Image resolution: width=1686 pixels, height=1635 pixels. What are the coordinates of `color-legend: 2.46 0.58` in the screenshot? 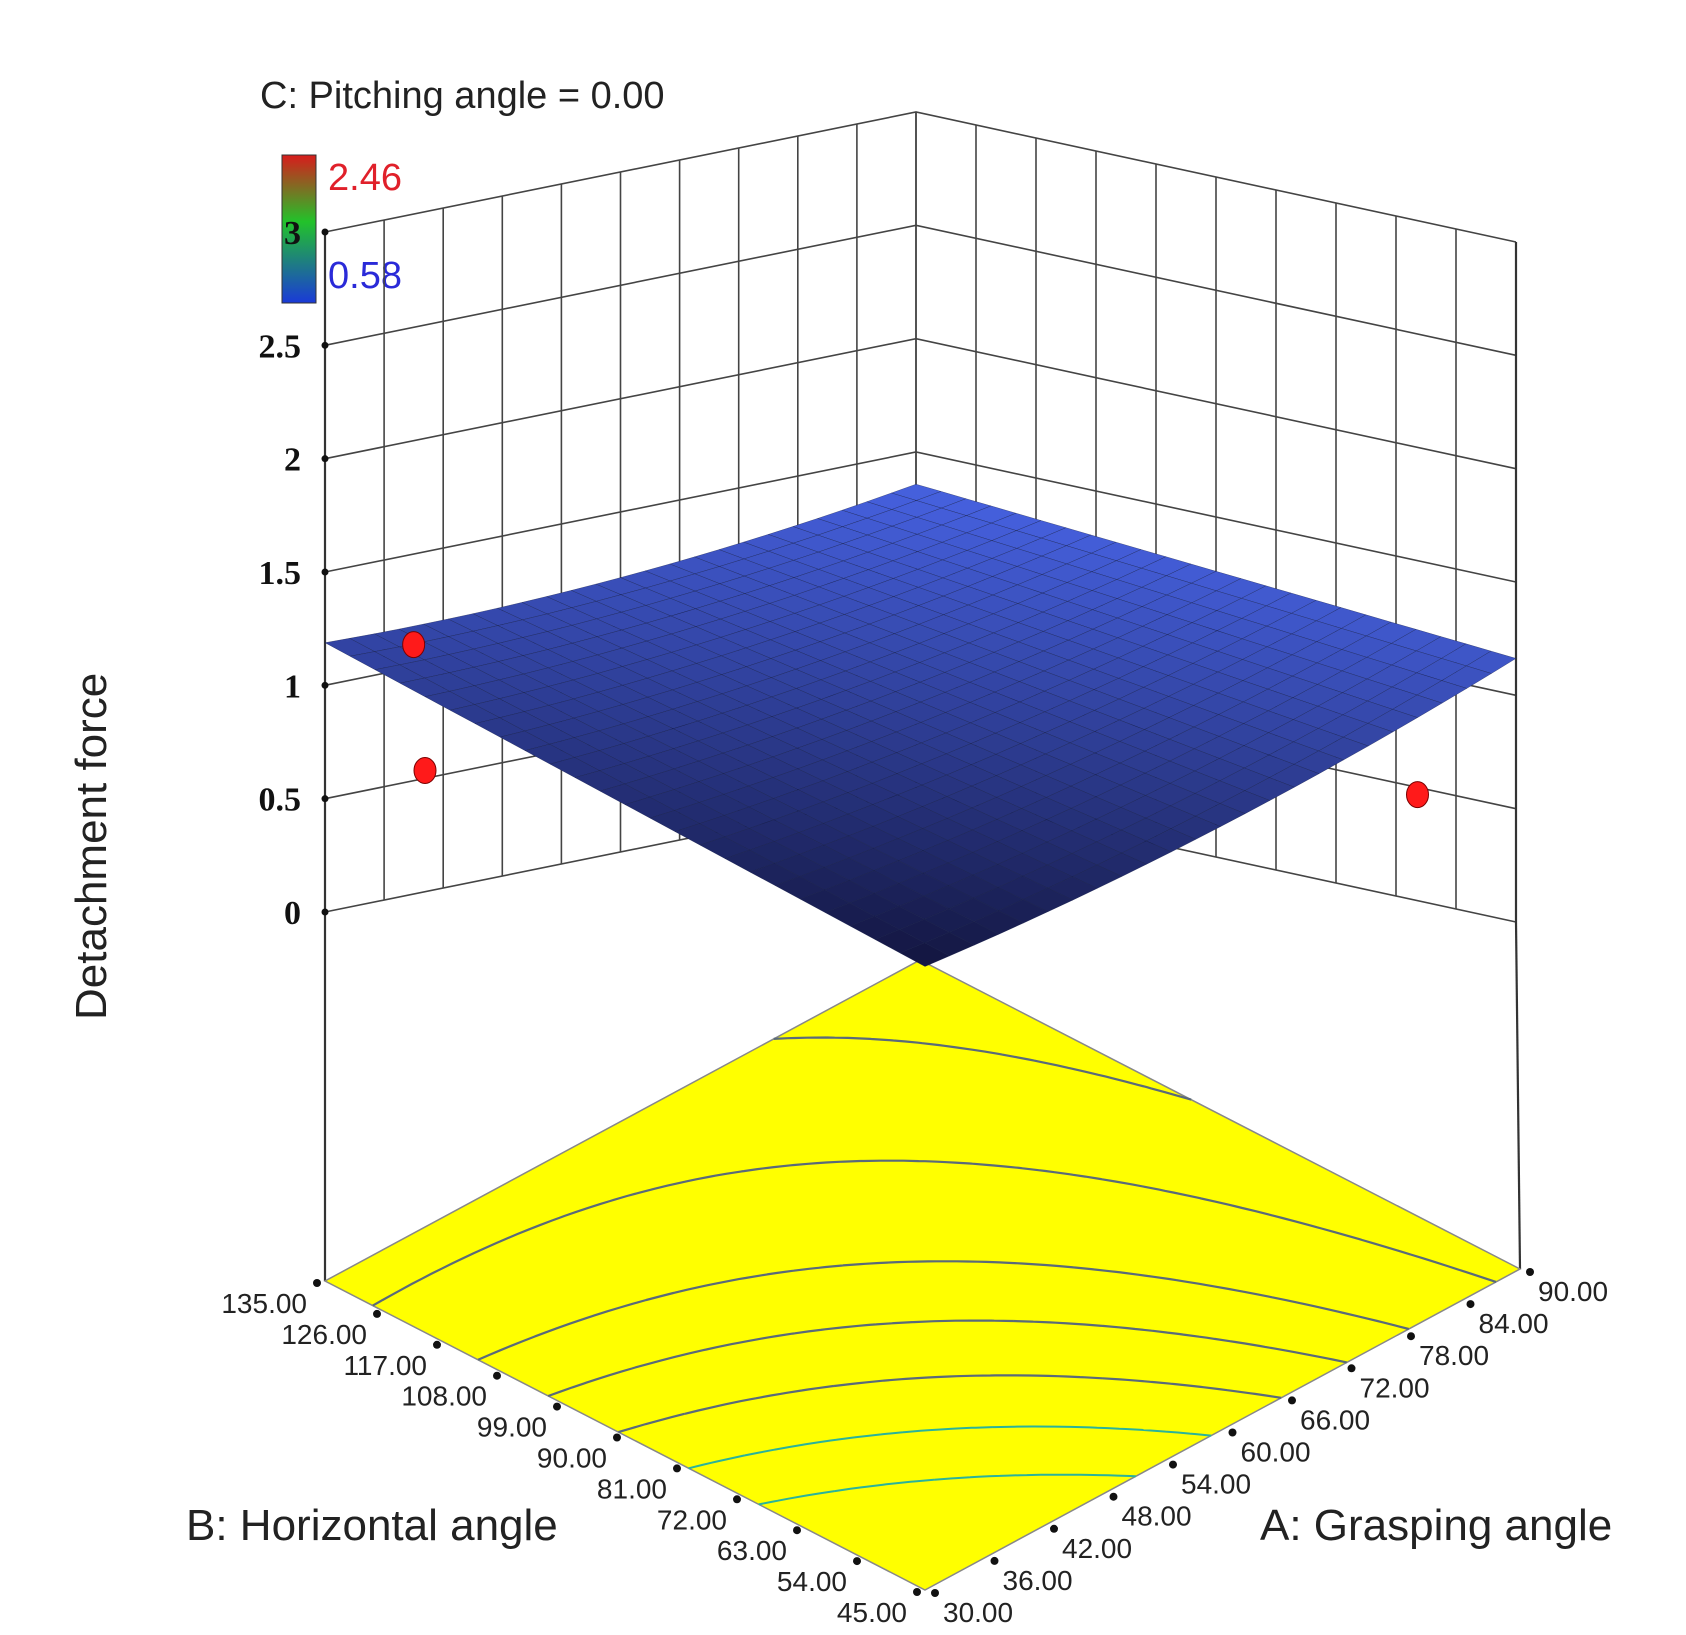 It's located at (341, 229).